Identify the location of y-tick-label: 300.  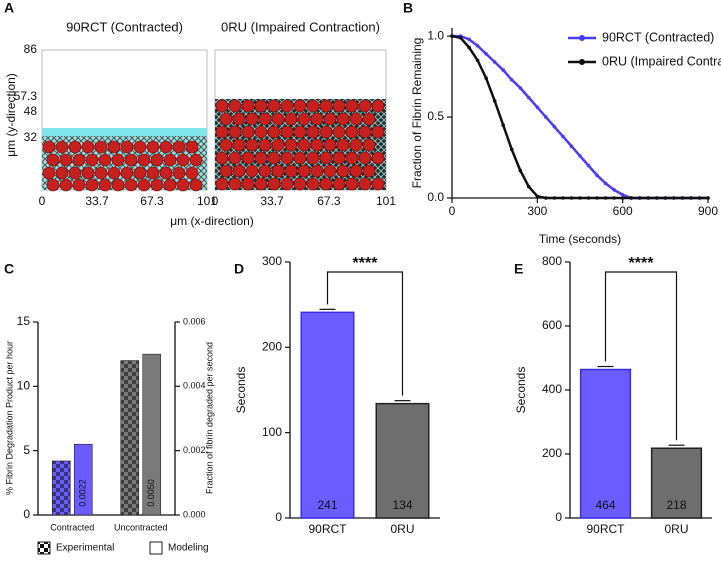
(272, 261).